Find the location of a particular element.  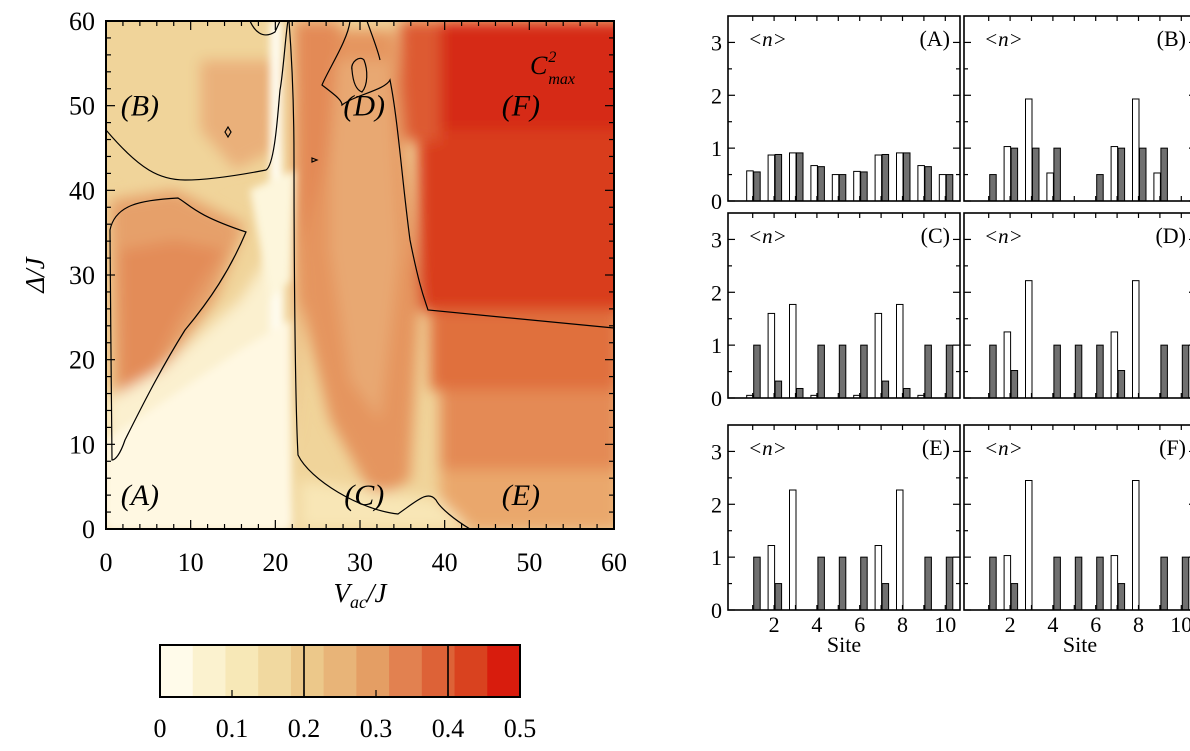

x-tick-label: 50 is located at coordinates (529, 562).